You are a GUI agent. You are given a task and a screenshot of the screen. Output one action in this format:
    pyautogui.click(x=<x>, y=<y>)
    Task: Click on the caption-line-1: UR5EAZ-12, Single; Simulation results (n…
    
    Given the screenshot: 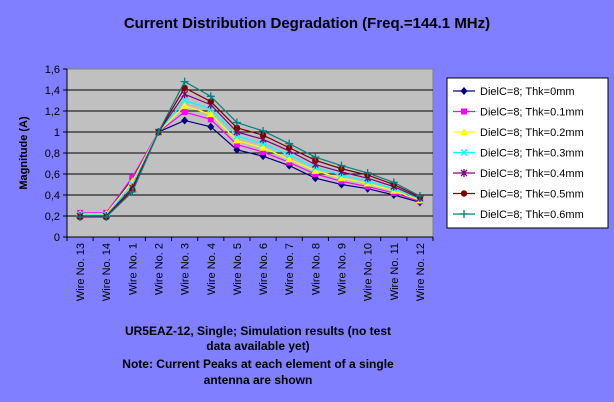 What is the action you would take?
    pyautogui.click(x=258, y=331)
    